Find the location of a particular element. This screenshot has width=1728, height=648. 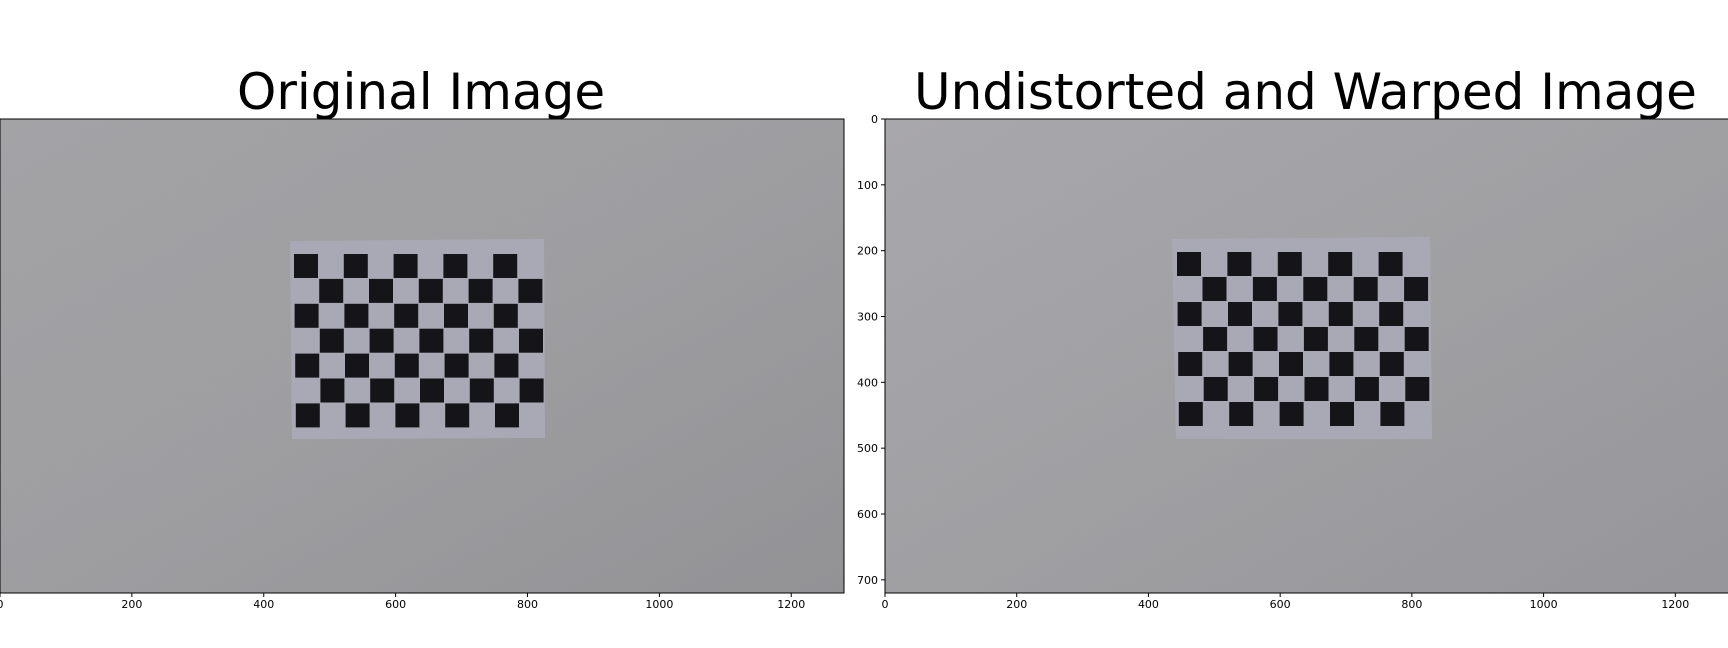

y-tick-label: 400 is located at coordinates (867, 382).